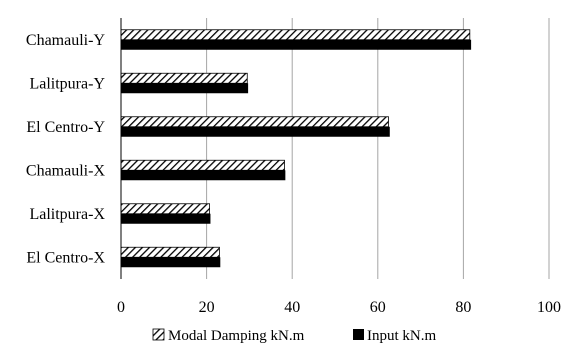  Describe the element at coordinates (66, 170) in the screenshot. I see `category-label-chamauli-x: Chamauli-X` at that location.